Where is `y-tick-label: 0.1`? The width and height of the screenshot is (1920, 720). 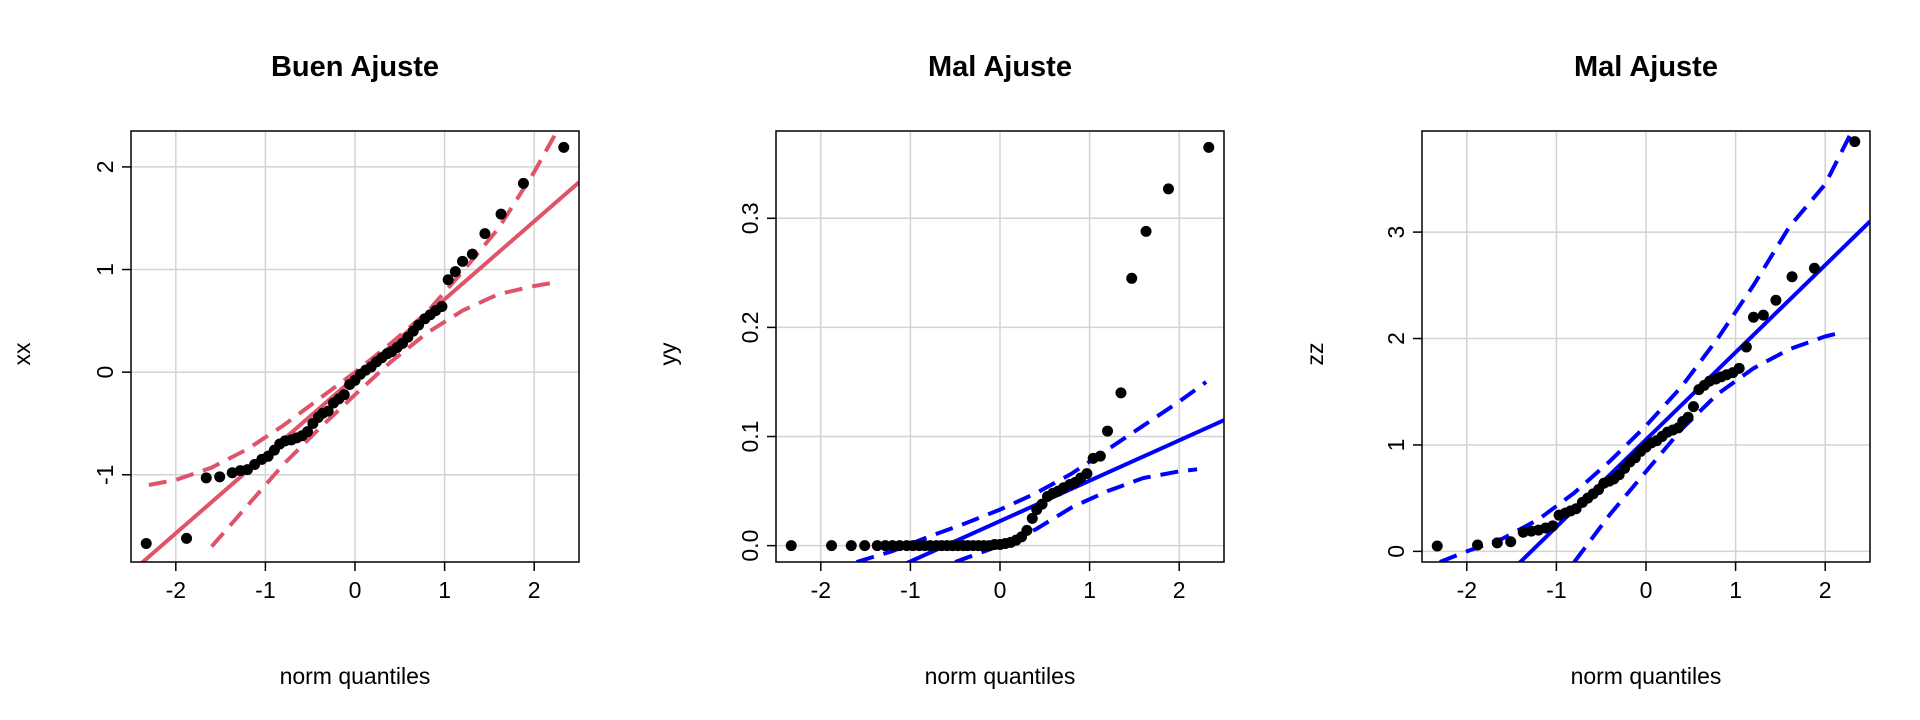
y-tick-label: 0.1 is located at coordinates (750, 437).